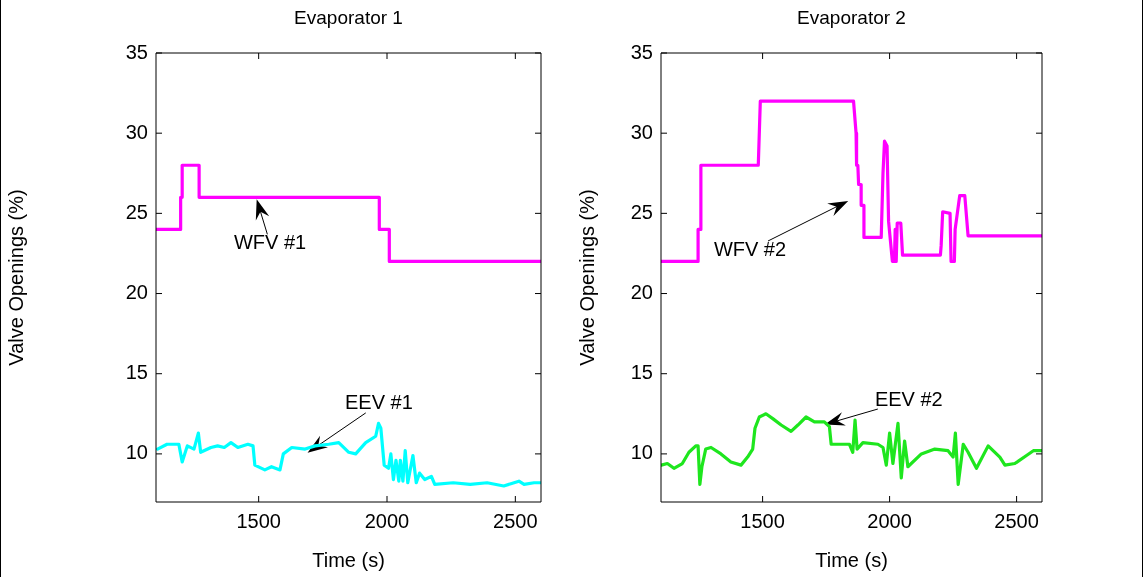  What do you see at coordinates (750, 248) in the screenshot?
I see `annotation: WFV #2` at bounding box center [750, 248].